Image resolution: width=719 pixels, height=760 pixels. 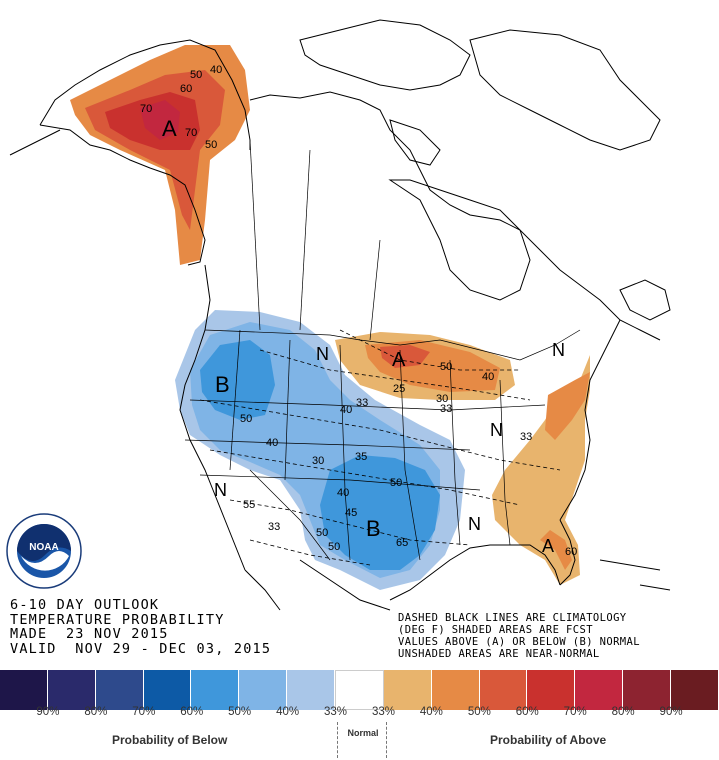 What do you see at coordinates (425, 366) in the screenshot?
I see `great-lakes-above-region` at bounding box center [425, 366].